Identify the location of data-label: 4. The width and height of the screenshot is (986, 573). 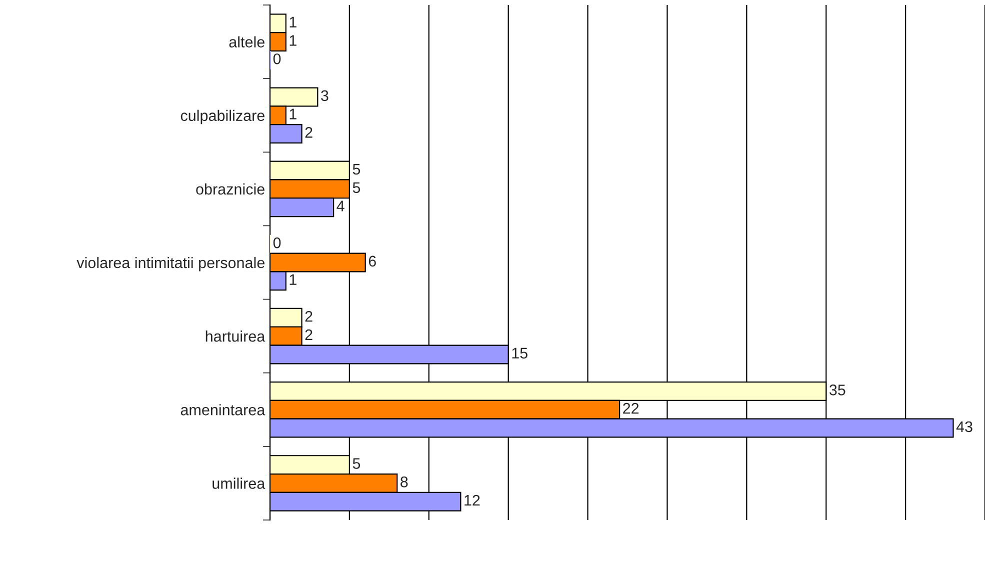
(340, 206).